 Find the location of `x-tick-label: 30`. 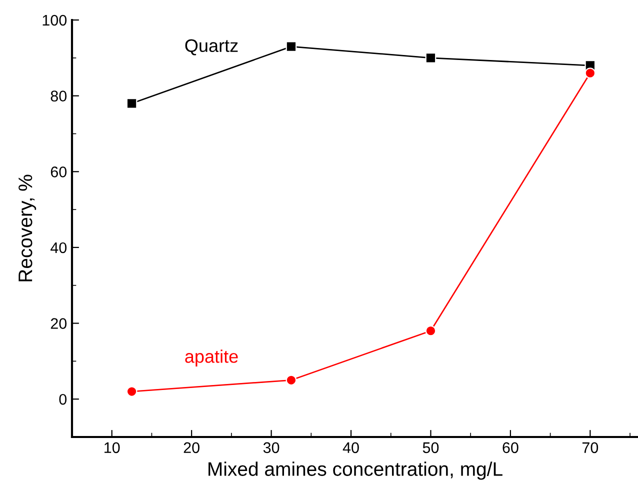

x-tick-label: 30 is located at coordinates (271, 448).